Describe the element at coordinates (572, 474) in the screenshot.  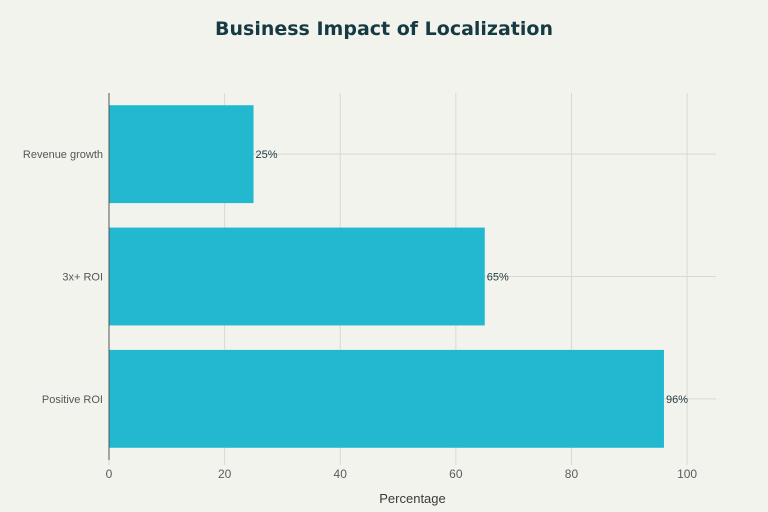
I see `x-tick-label: 80` at that location.